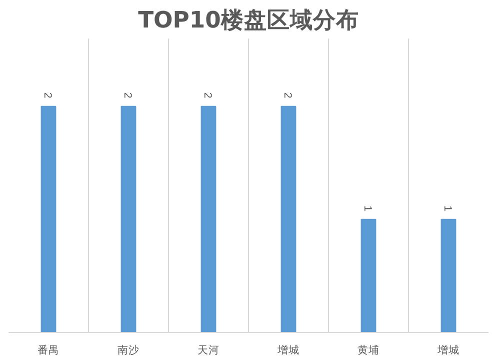 The width and height of the screenshot is (500, 362). I want to click on chart-title: TOP10楼盘区域分布, so click(248, 21).